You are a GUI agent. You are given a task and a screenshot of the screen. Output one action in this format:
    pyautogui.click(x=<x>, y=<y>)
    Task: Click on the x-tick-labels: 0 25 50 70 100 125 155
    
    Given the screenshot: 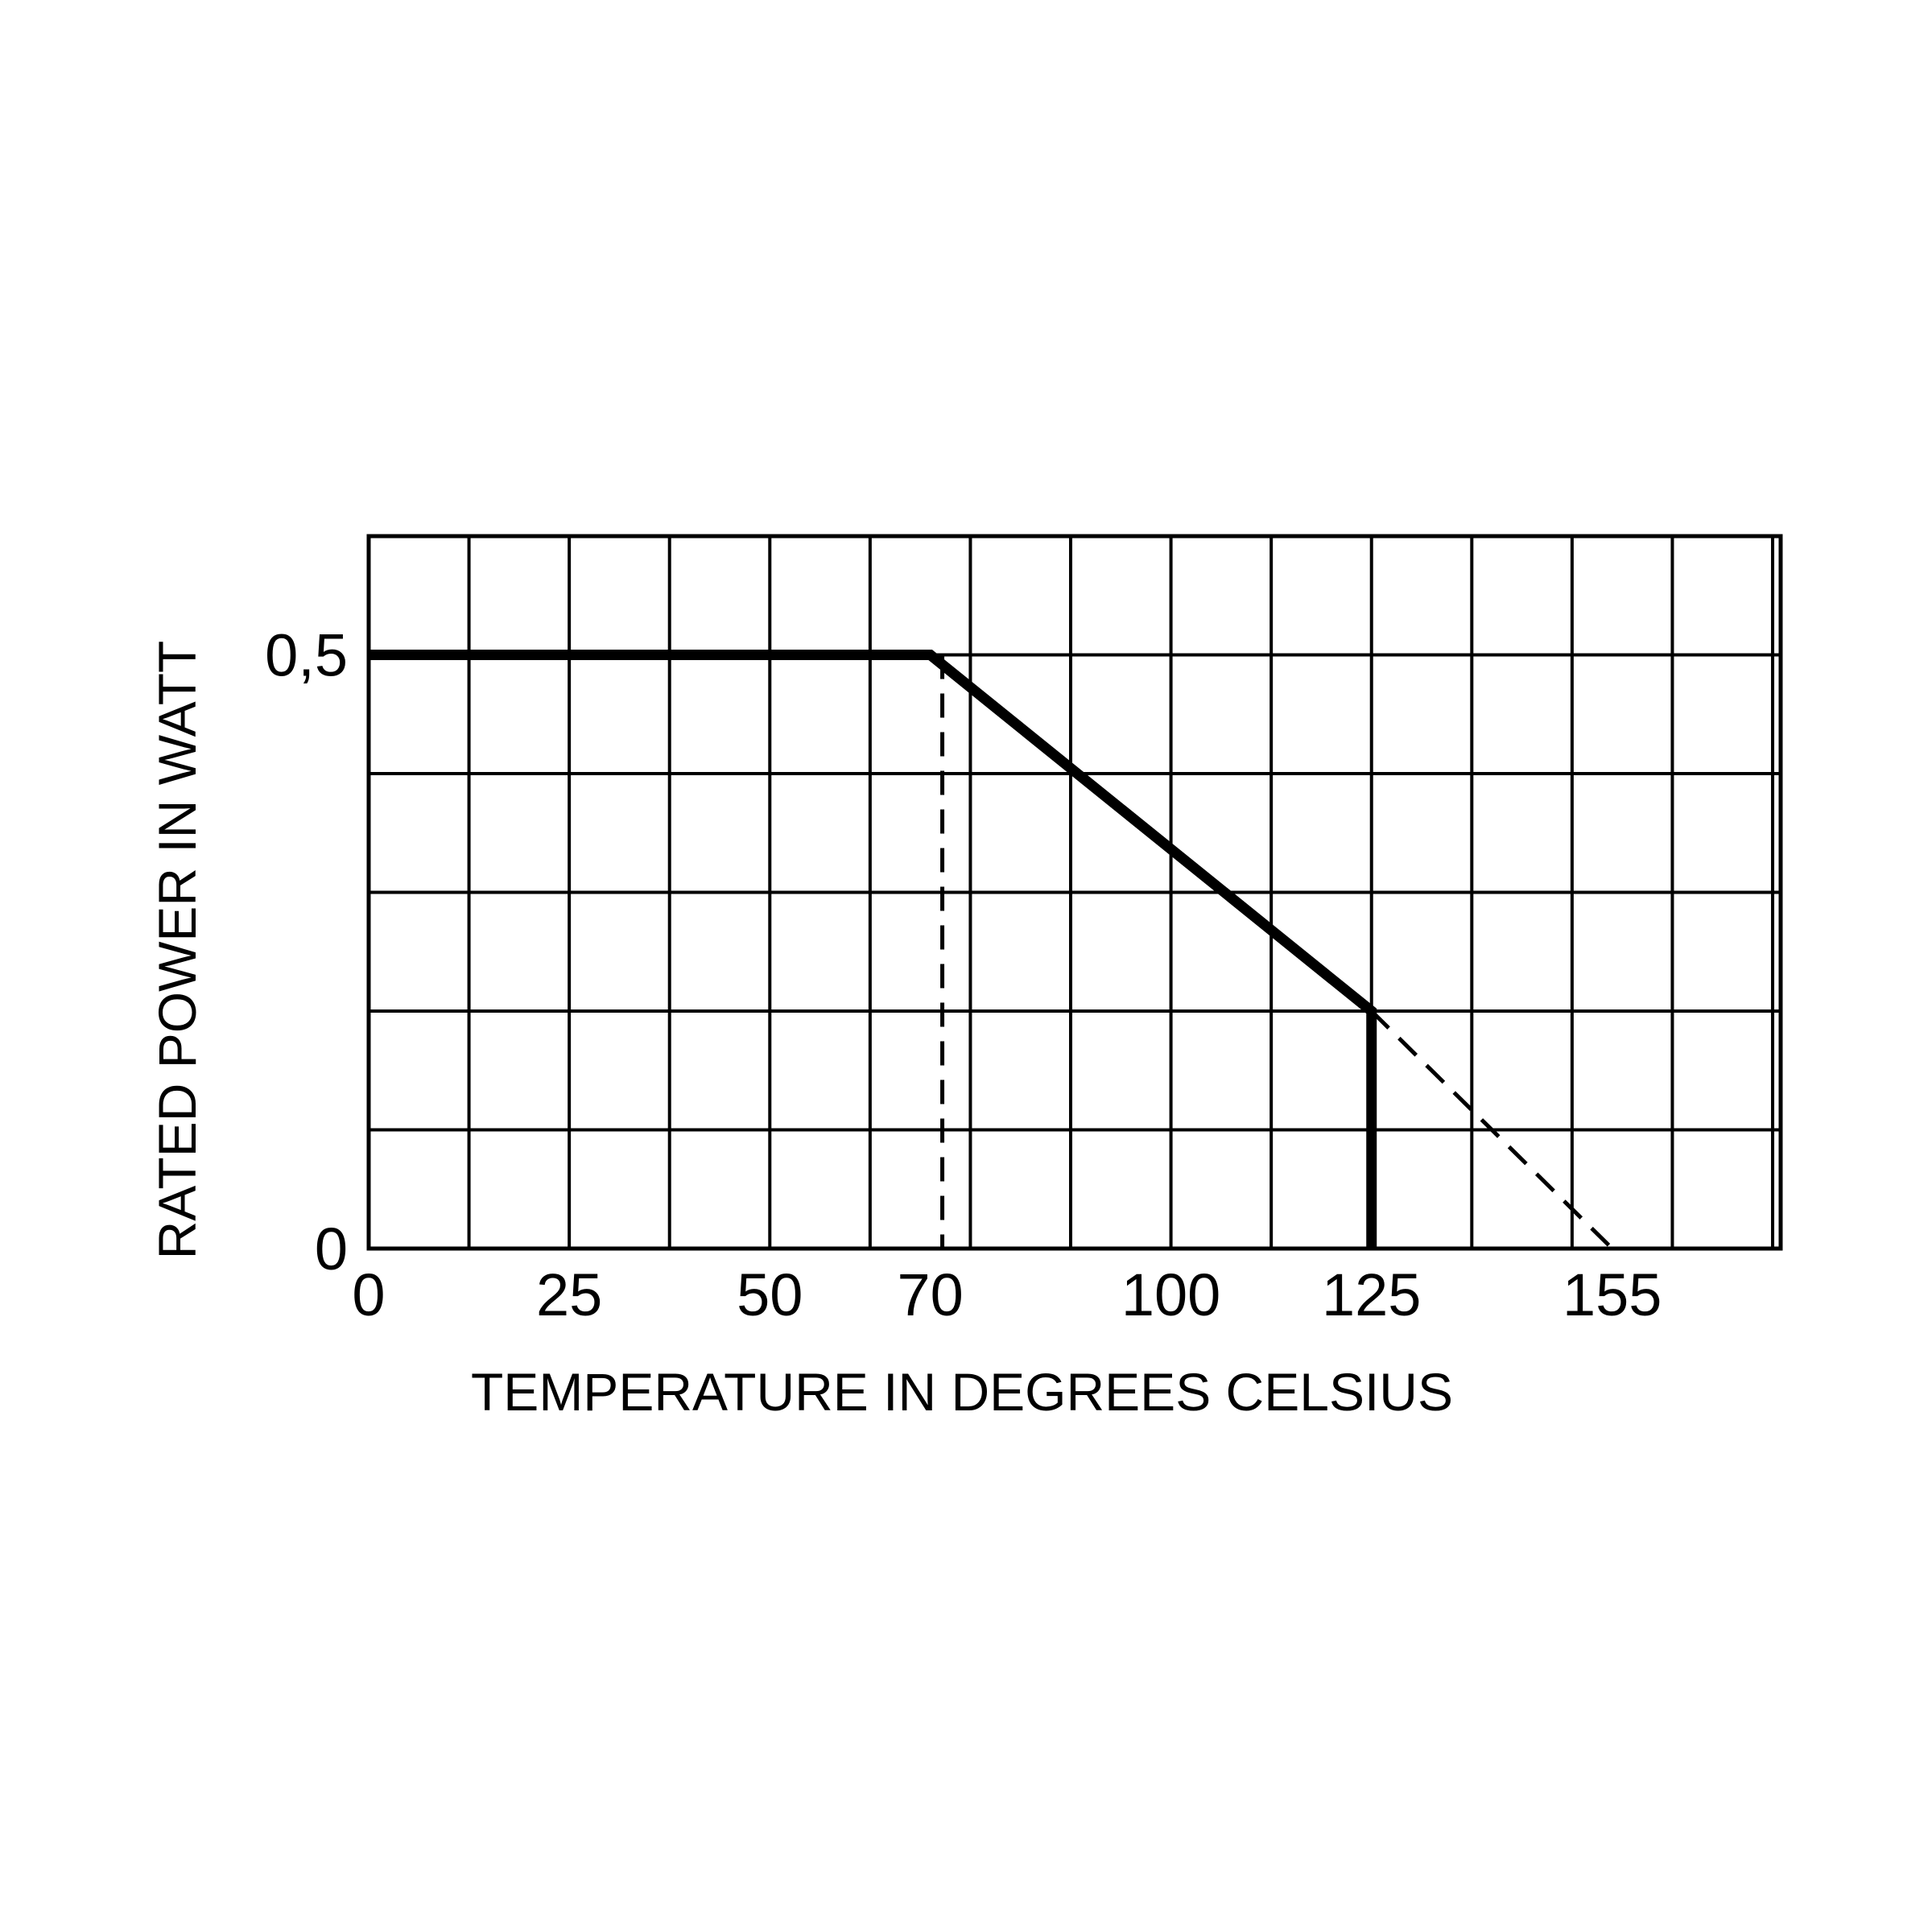 What is the action you would take?
    pyautogui.click(x=1007, y=1294)
    